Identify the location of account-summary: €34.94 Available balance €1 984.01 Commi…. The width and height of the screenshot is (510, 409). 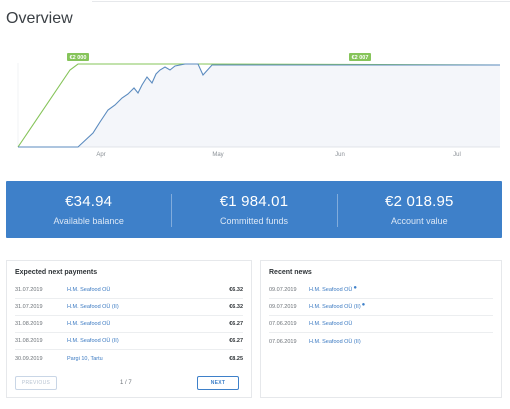
(254, 209).